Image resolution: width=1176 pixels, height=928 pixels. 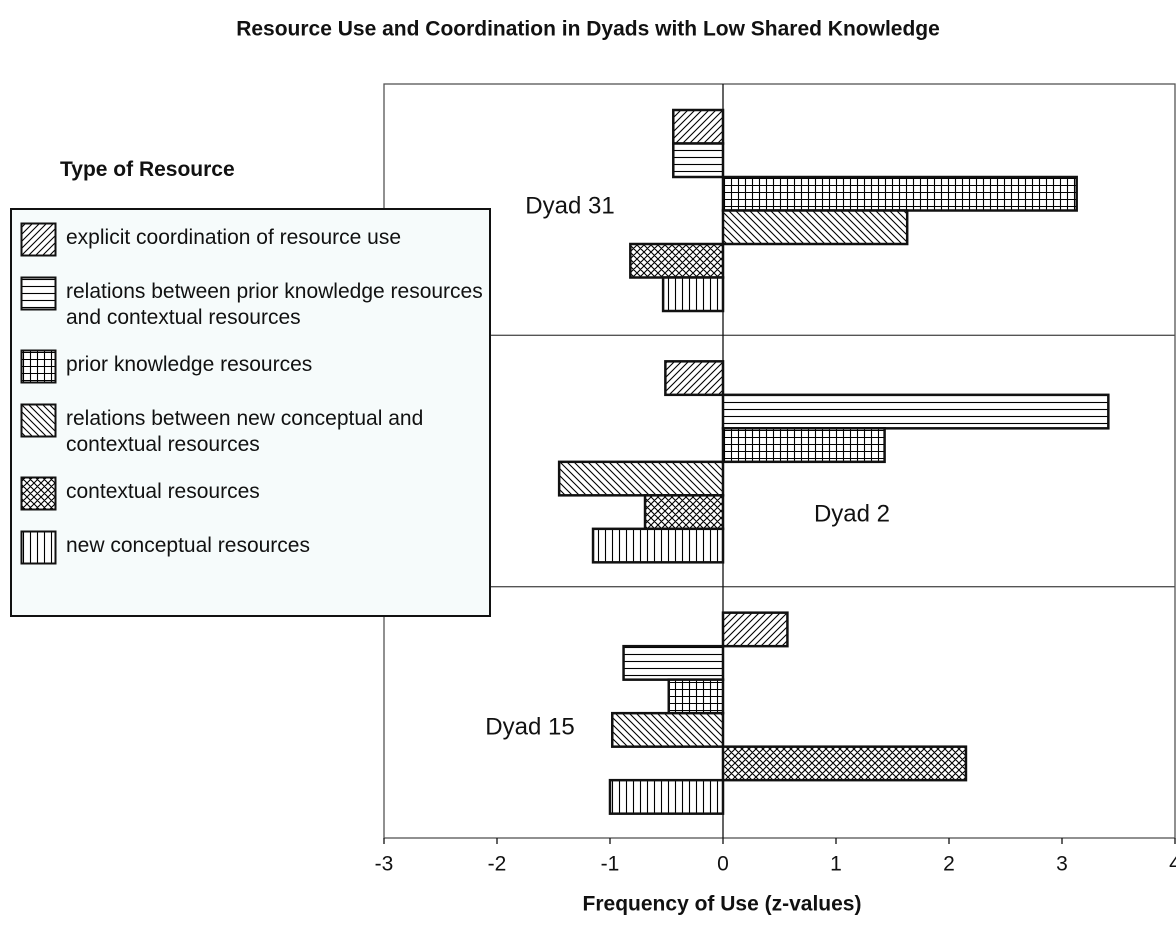 I want to click on x-tick-label: -2, so click(x=497, y=864).